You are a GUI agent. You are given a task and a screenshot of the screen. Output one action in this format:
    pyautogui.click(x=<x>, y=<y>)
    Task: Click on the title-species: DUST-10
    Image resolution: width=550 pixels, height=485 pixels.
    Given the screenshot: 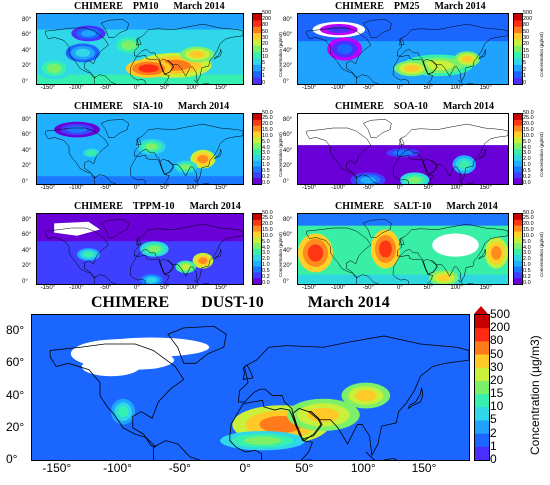 What is the action you would take?
    pyautogui.click(x=232, y=302)
    